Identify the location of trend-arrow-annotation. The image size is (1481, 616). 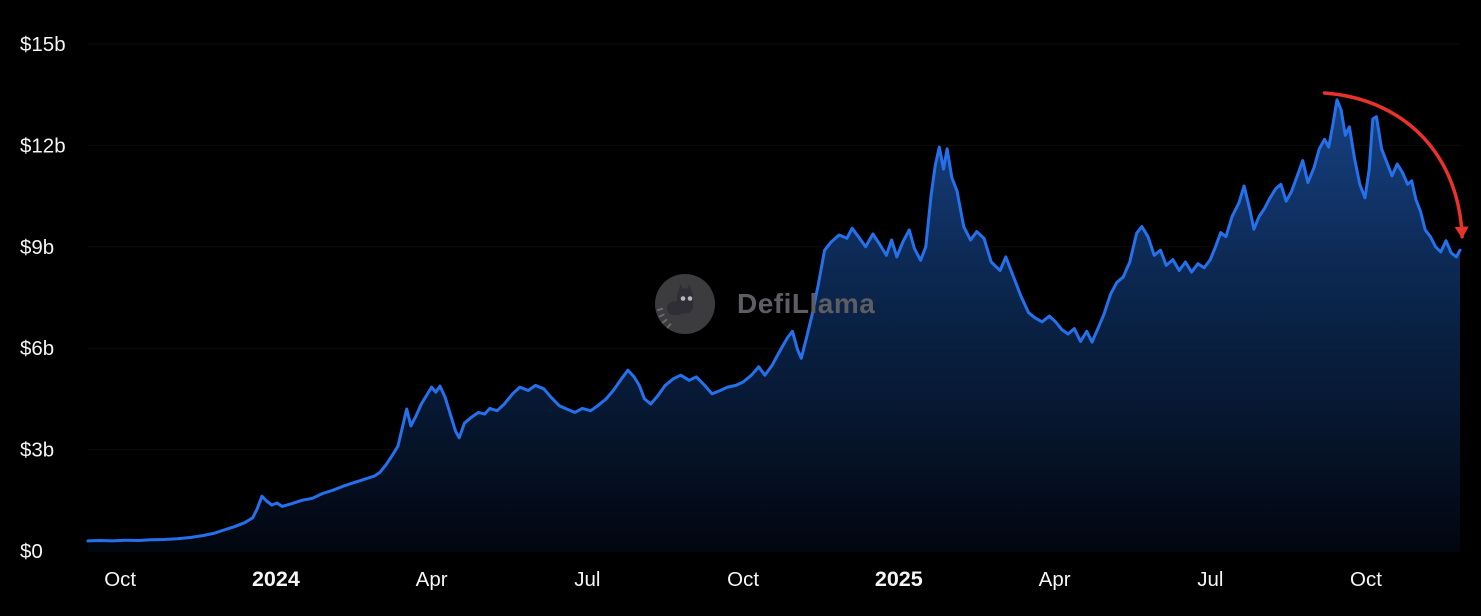
(1395, 165).